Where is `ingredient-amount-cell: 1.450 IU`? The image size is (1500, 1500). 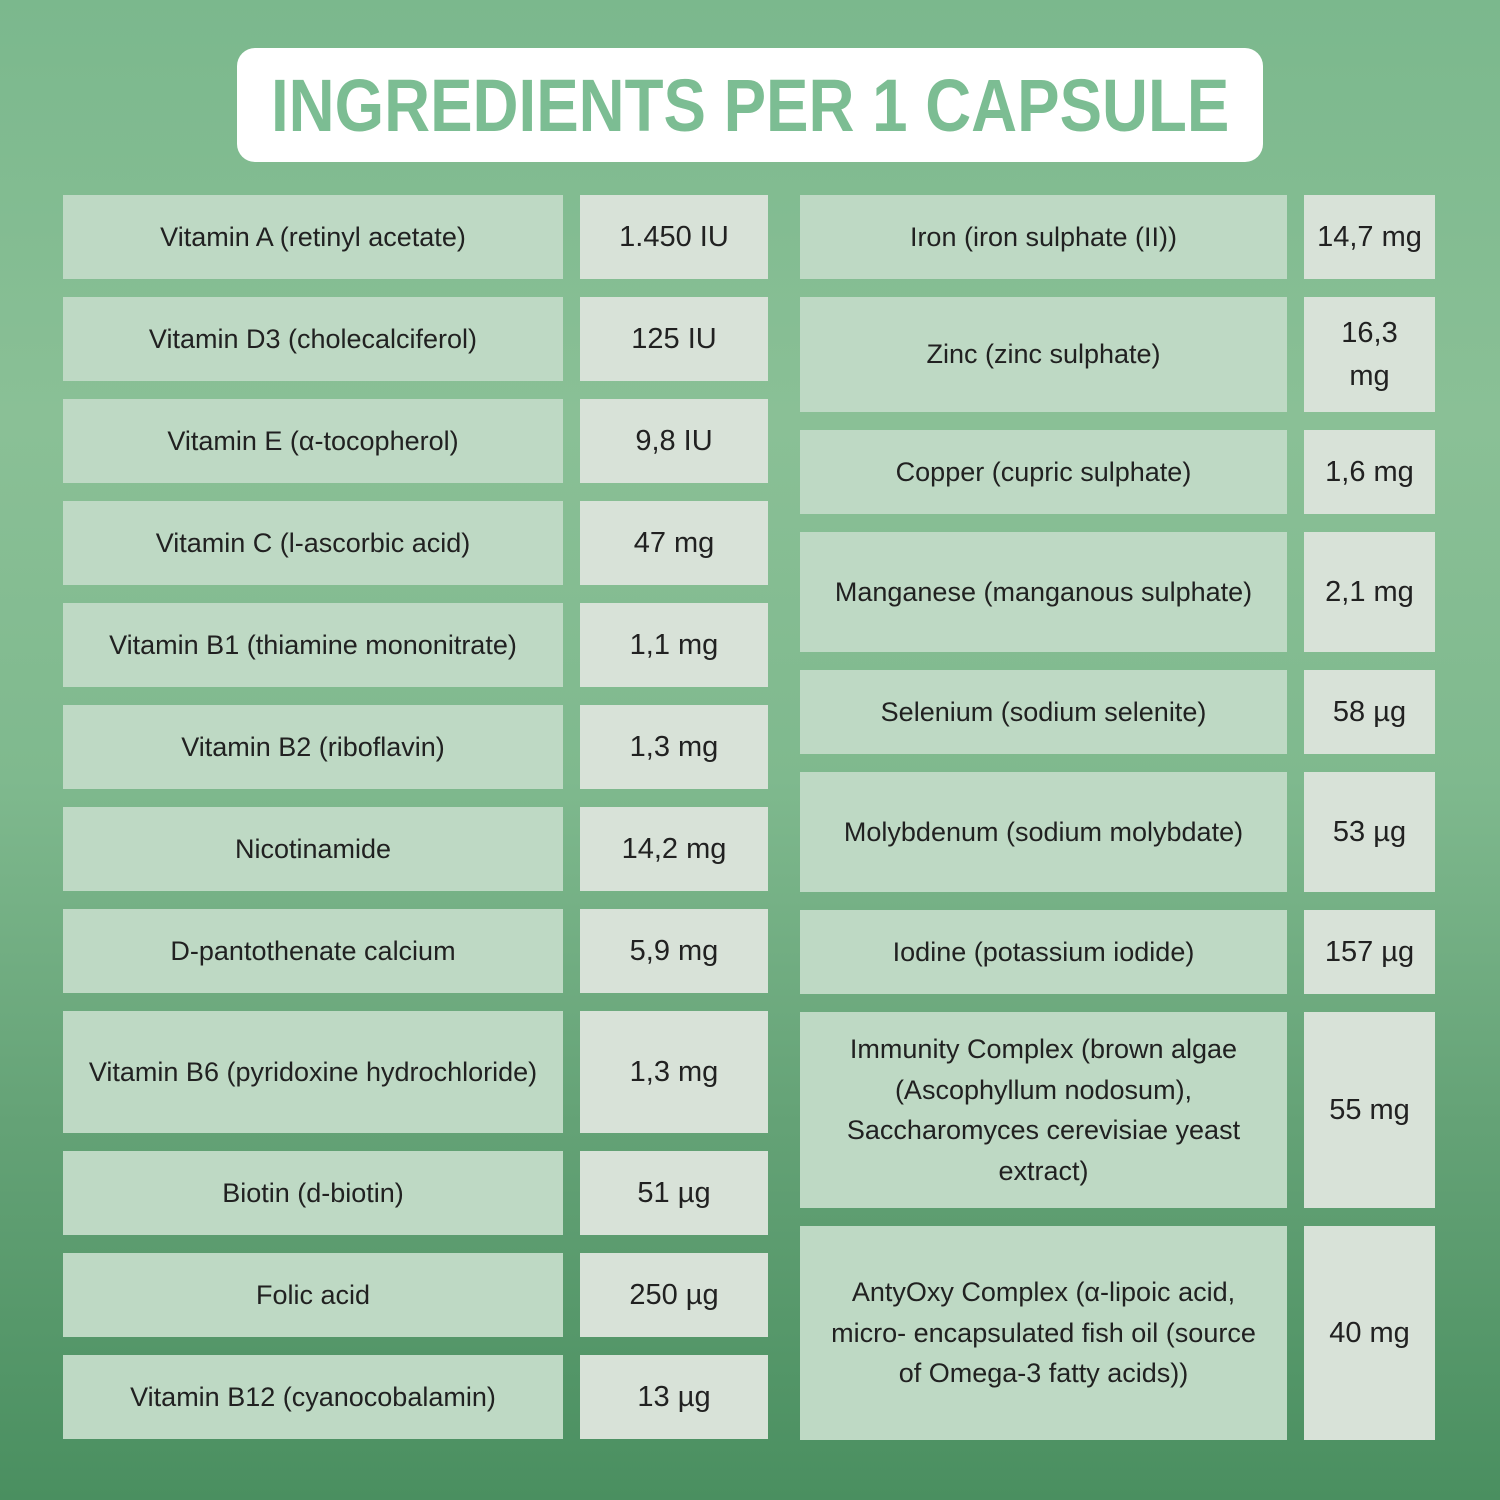
ingredient-amount-cell: 1.450 IU is located at coordinates (674, 237).